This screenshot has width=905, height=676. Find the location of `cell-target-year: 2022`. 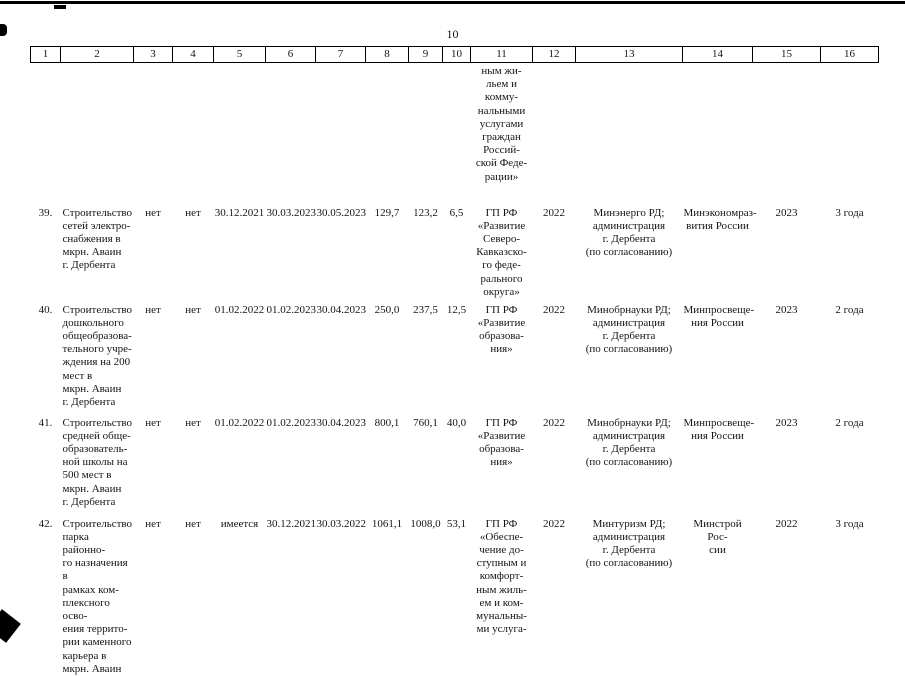

cell-target-year: 2022 is located at coordinates (786, 523).